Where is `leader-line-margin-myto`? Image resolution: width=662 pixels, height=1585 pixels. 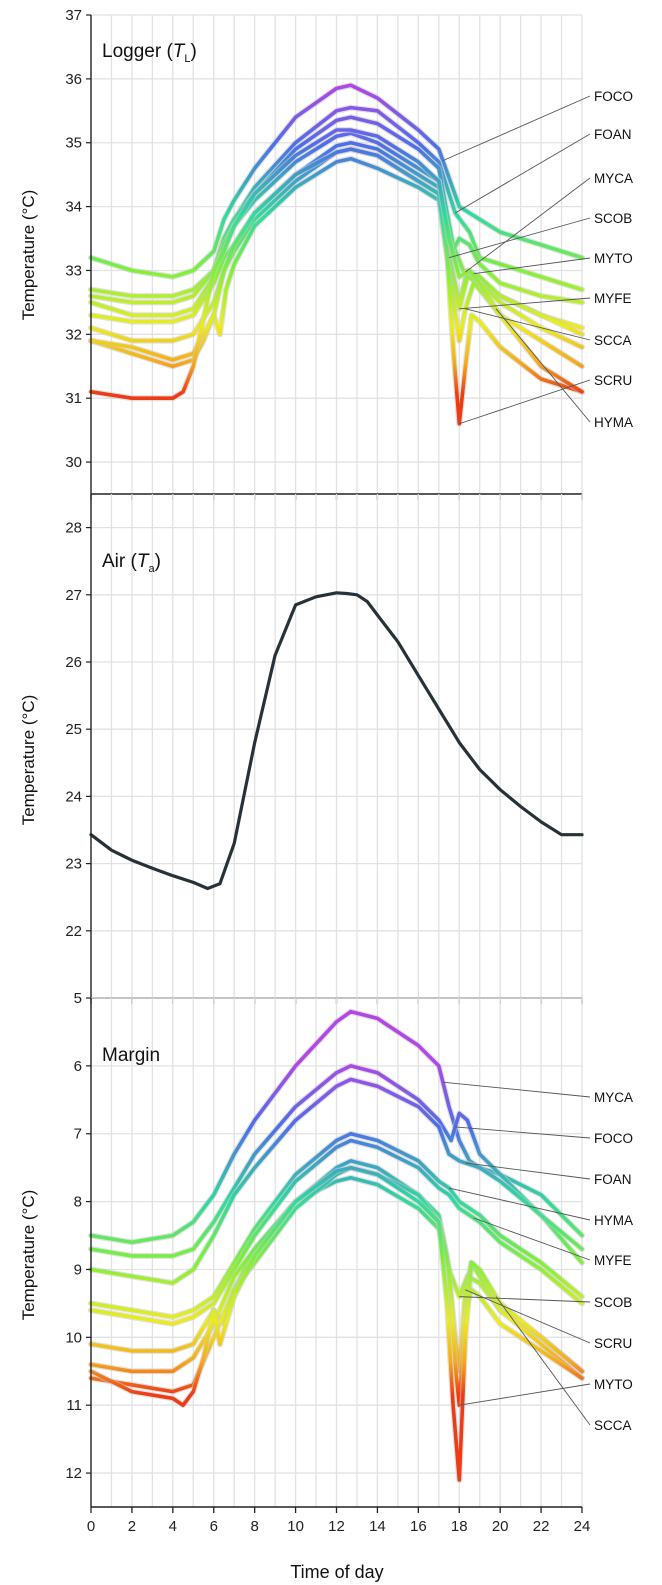
leader-line-margin-myto is located at coordinates (525, 1394).